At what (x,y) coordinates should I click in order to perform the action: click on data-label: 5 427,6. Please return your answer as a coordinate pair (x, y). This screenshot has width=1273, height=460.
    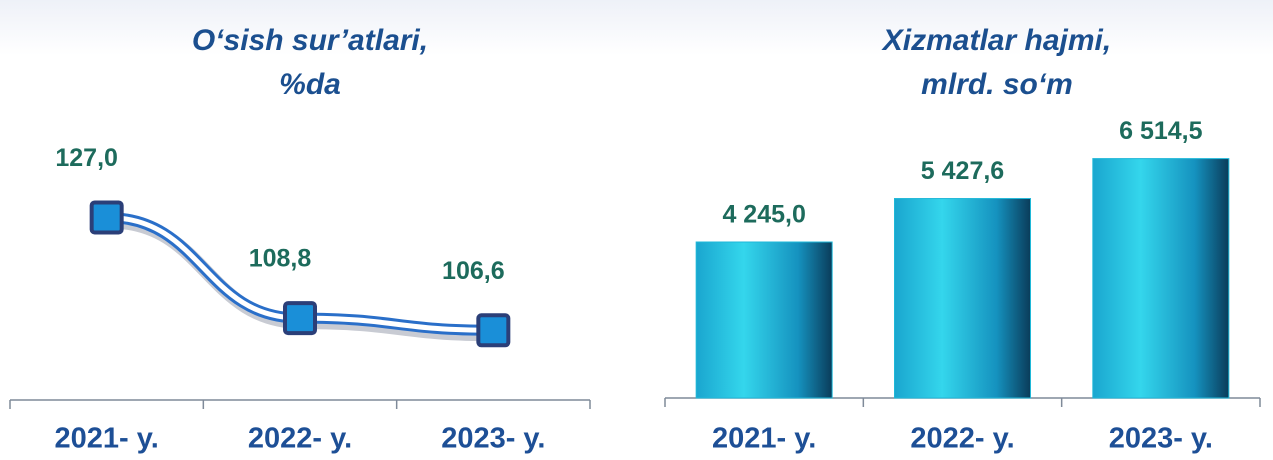
    Looking at the image, I should click on (962, 171).